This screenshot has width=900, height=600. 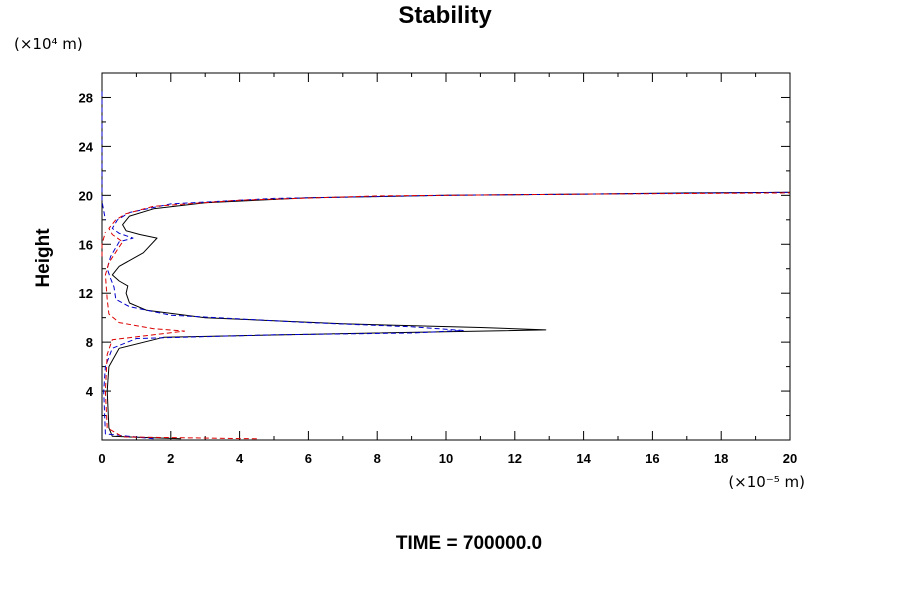 What do you see at coordinates (43, 258) in the screenshot?
I see `y-axis-label: Height` at bounding box center [43, 258].